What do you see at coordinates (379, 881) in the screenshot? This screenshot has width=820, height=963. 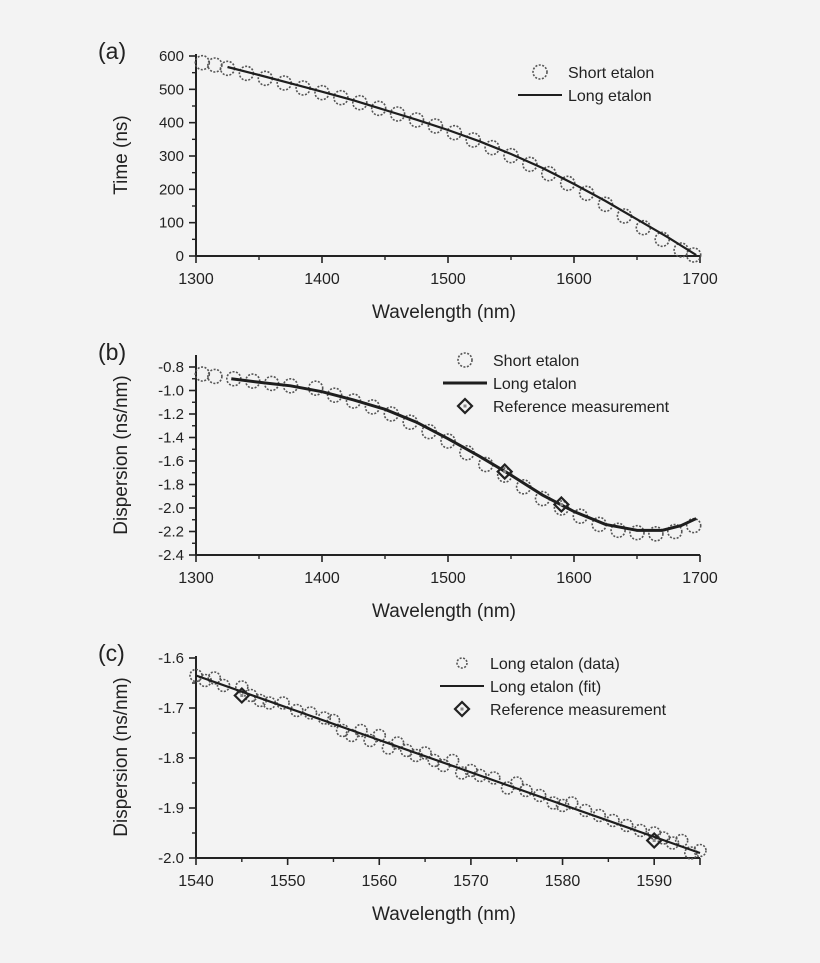 I see `x-tick-label: 1560` at bounding box center [379, 881].